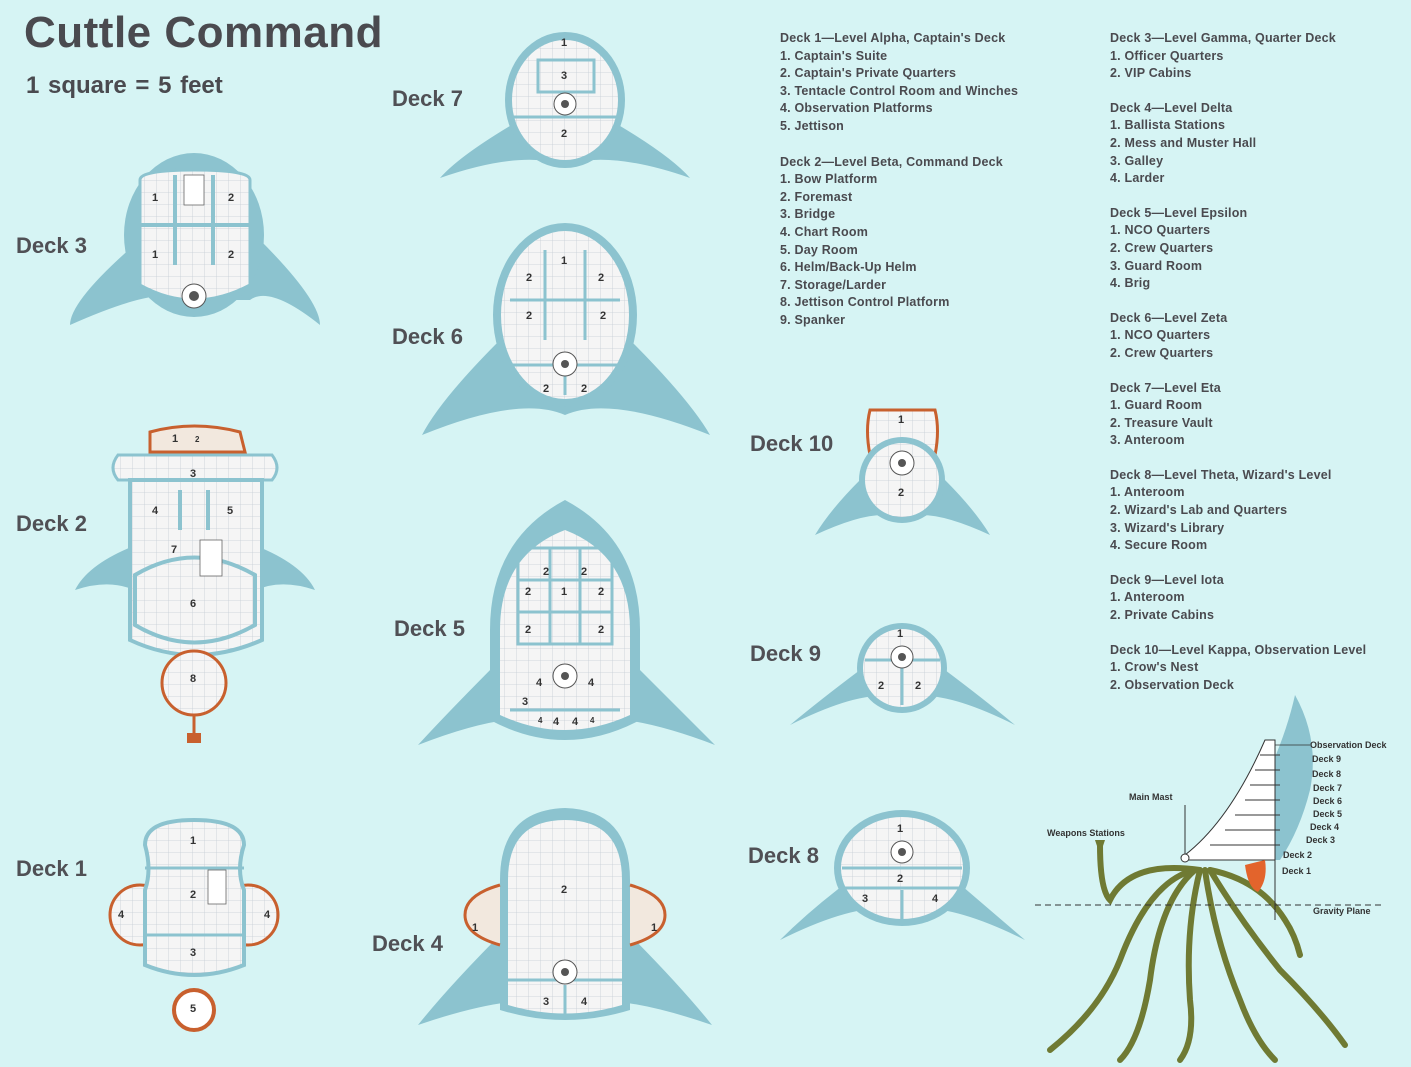 This screenshot has width=1411, height=1067. I want to click on deck3-label: Deck 3, so click(51, 245).